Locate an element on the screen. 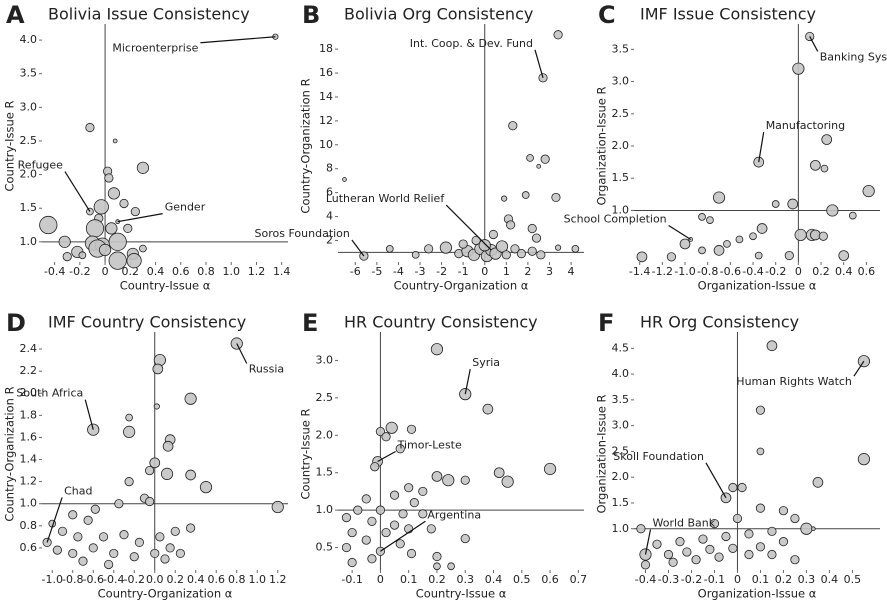 This screenshot has height=616, width=887. y-tick-label: 2.0 is located at coordinates (621, 476).